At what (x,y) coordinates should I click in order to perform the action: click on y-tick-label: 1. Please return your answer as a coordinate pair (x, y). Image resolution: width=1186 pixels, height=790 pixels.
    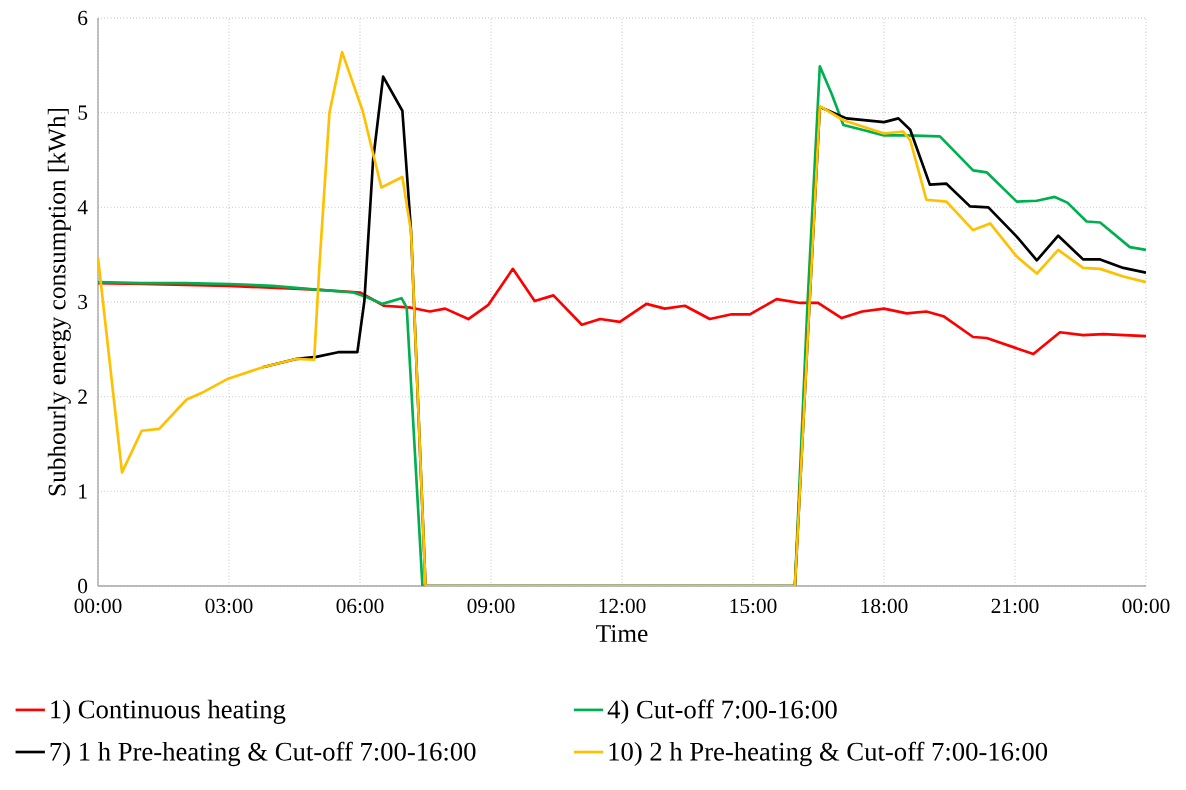
    Looking at the image, I should click on (83, 491).